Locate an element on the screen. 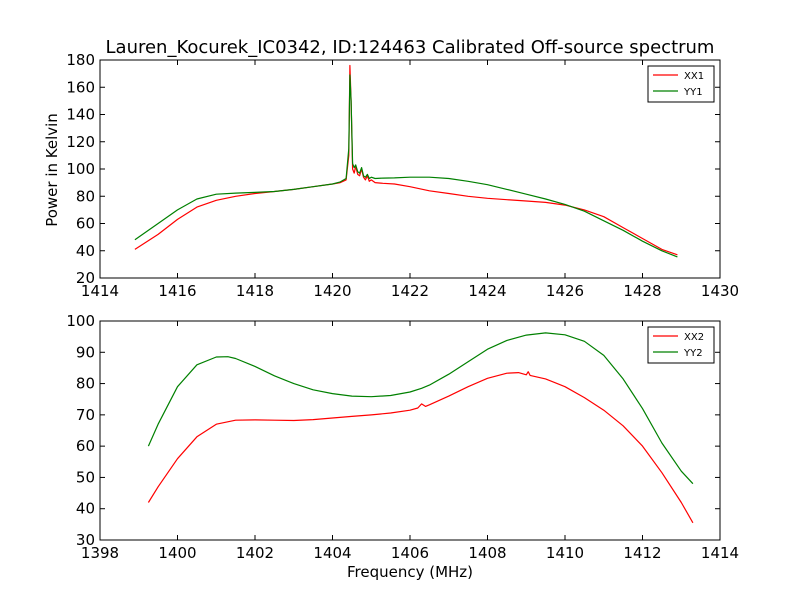  y-tick-label: 160 is located at coordinates (80, 87).